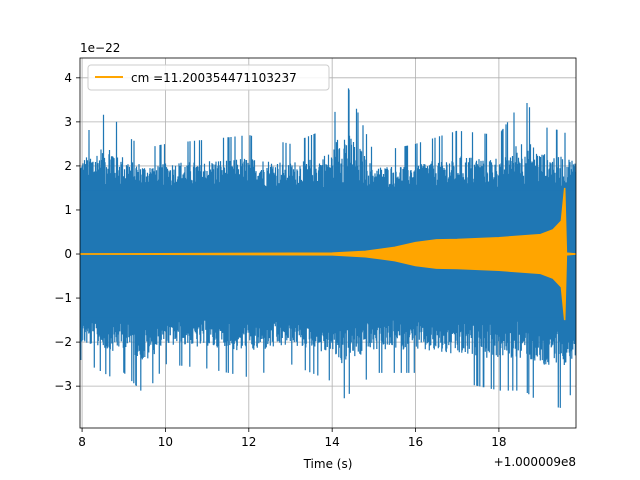 This screenshot has height=480, width=640. What do you see at coordinates (68, 78) in the screenshot?
I see `y-tick-label: 4` at bounding box center [68, 78].